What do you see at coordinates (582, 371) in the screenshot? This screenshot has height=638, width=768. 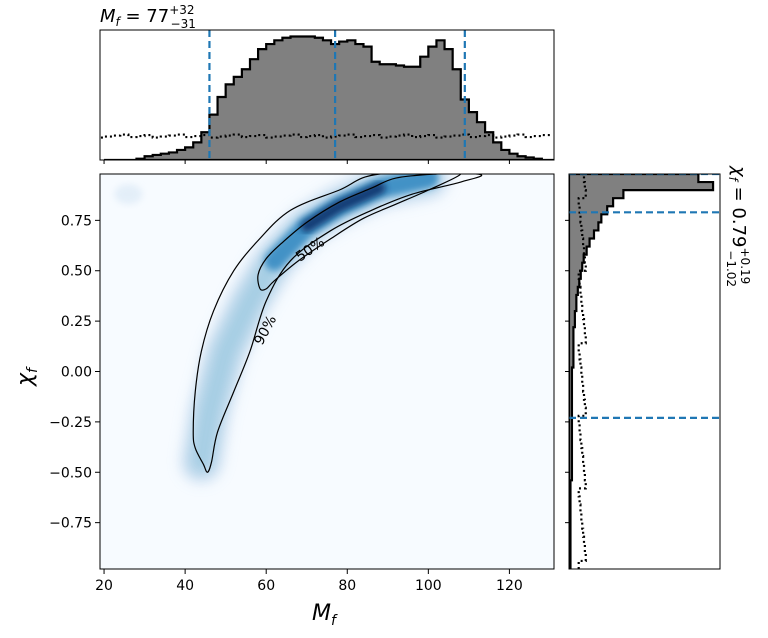 I see `prior-histogram-right` at bounding box center [582, 371].